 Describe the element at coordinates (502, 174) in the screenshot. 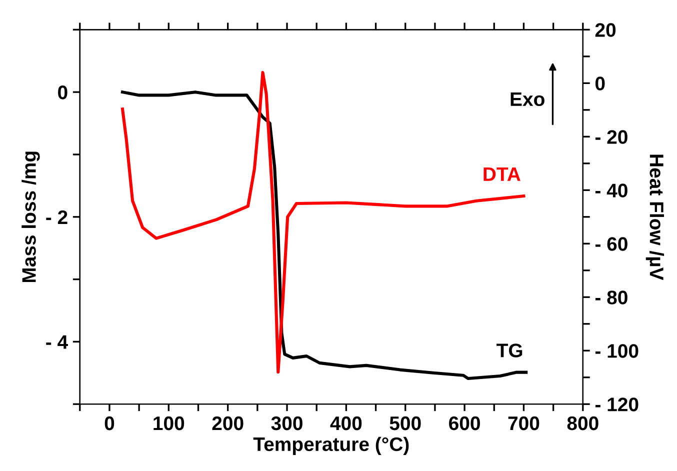

I see `series-label: DTA` at that location.